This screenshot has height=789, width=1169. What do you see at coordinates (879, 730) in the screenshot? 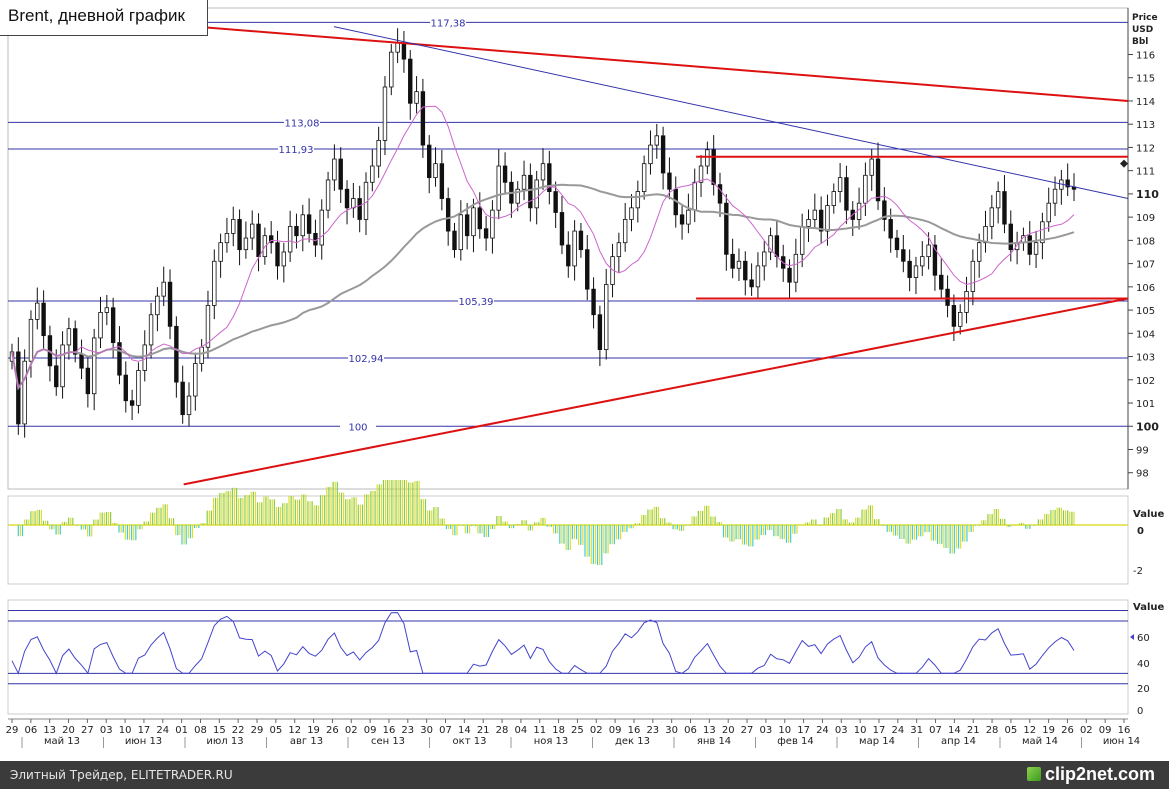
I see `x-tick-label: 17` at bounding box center [879, 730].